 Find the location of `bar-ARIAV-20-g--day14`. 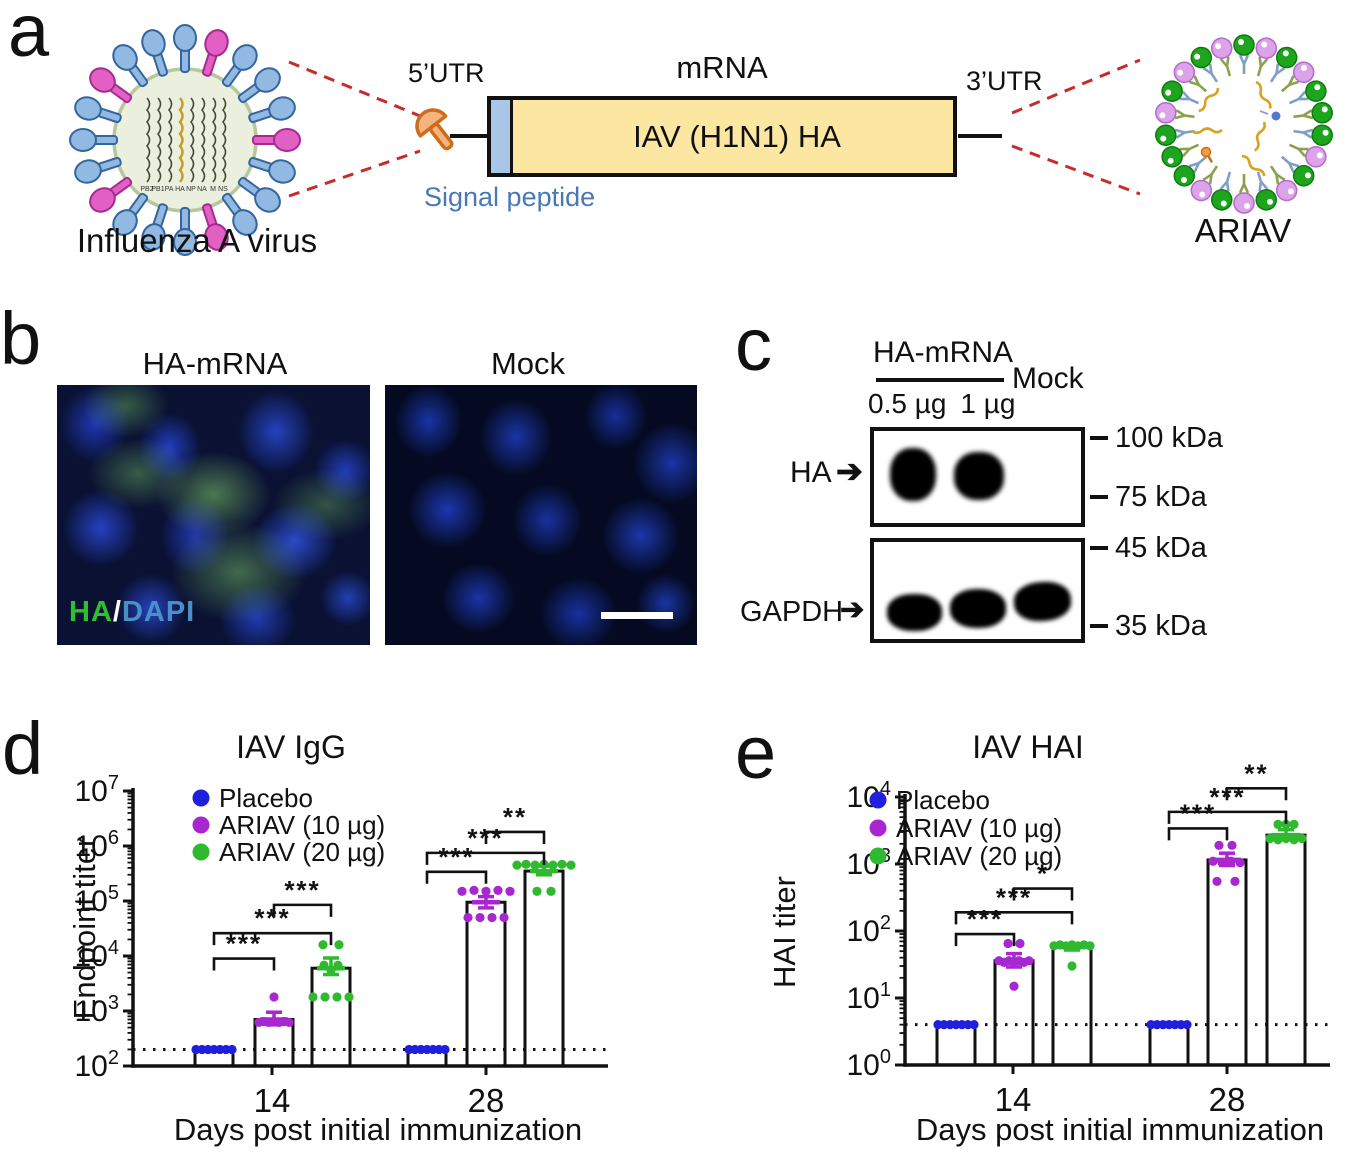

bar-ARIAV-20-g--day14 is located at coordinates (331, 1017).